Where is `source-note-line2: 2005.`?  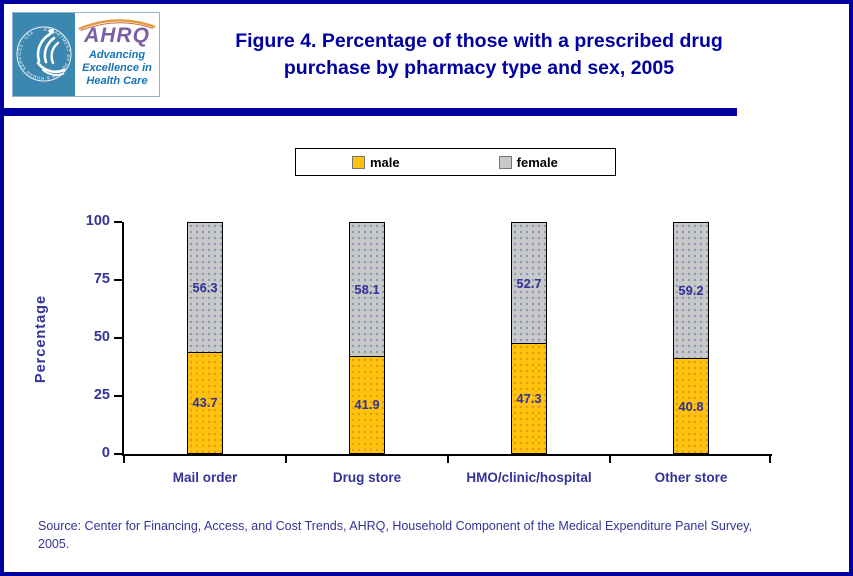 source-note-line2: 2005. is located at coordinates (54, 543).